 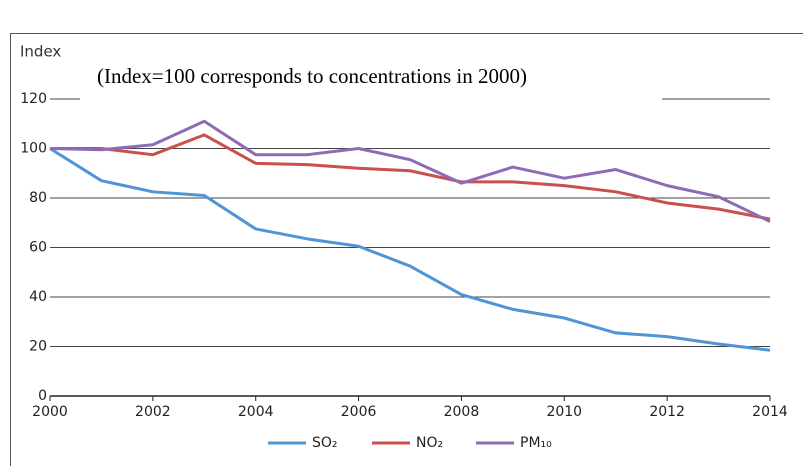 What do you see at coordinates (770, 412) in the screenshot?
I see `x-tick-label: 2014` at bounding box center [770, 412].